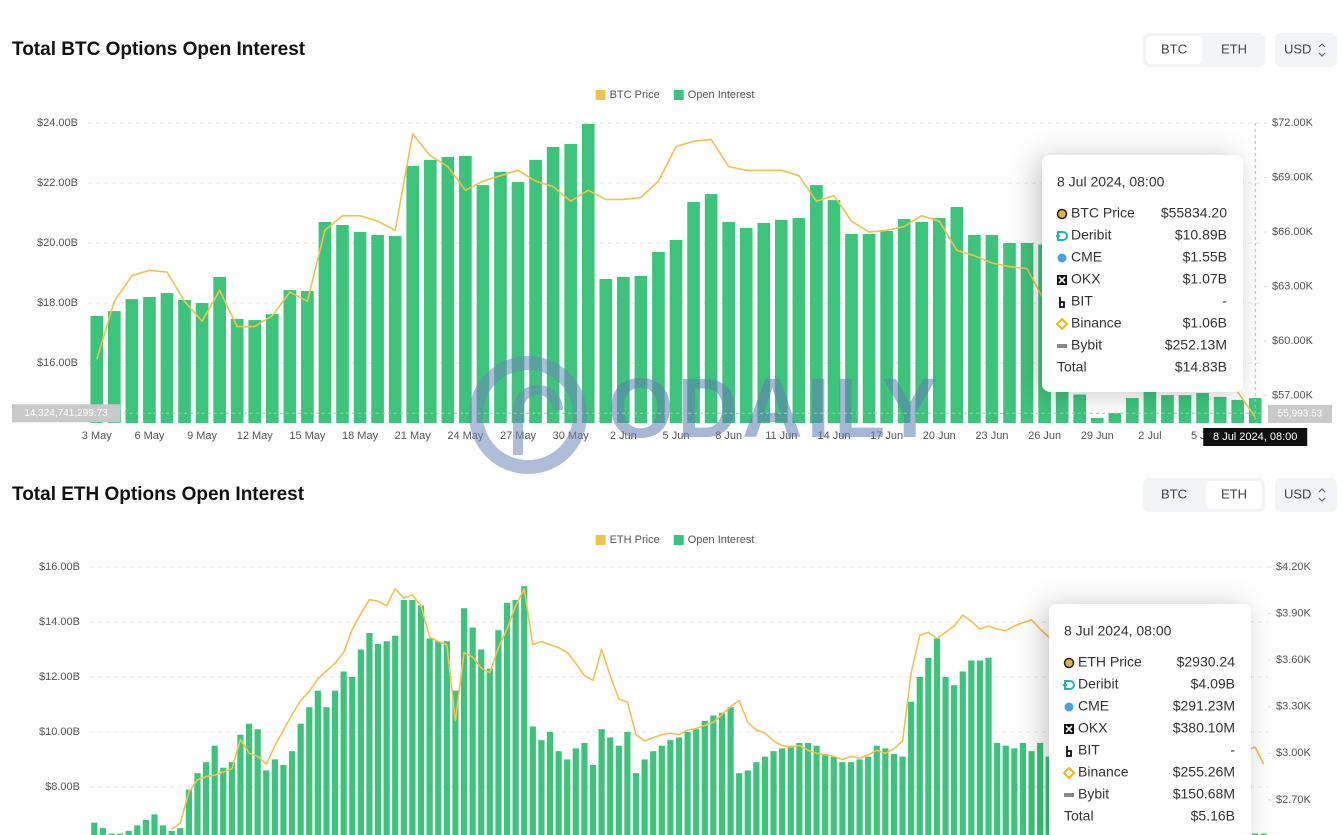  I want to click on x-tick-label: 9 May, so click(202, 436).